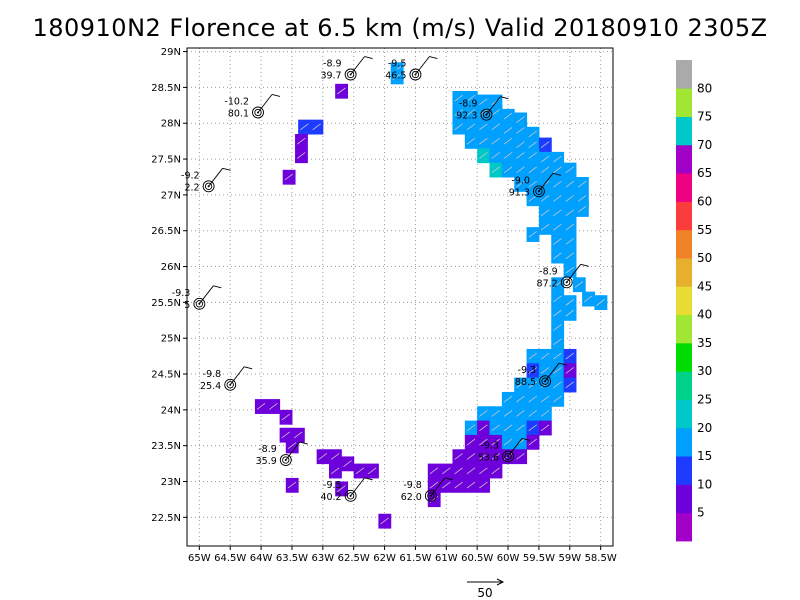 The width and height of the screenshot is (800, 600). What do you see at coordinates (171, 482) in the screenshot?
I see `y-tick-label: 23N` at bounding box center [171, 482].